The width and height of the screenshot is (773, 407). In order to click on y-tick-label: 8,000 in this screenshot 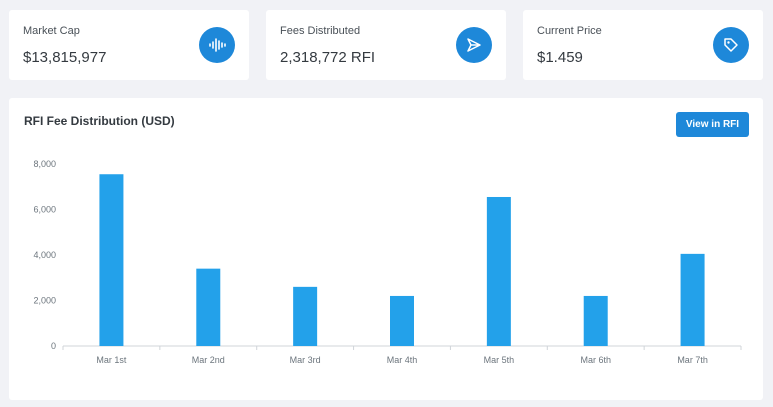, I will do `click(44, 164)`.